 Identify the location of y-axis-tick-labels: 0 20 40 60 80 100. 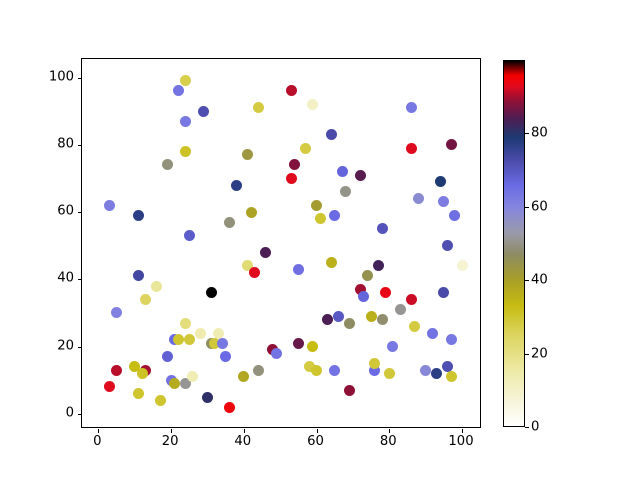
(51, 243).